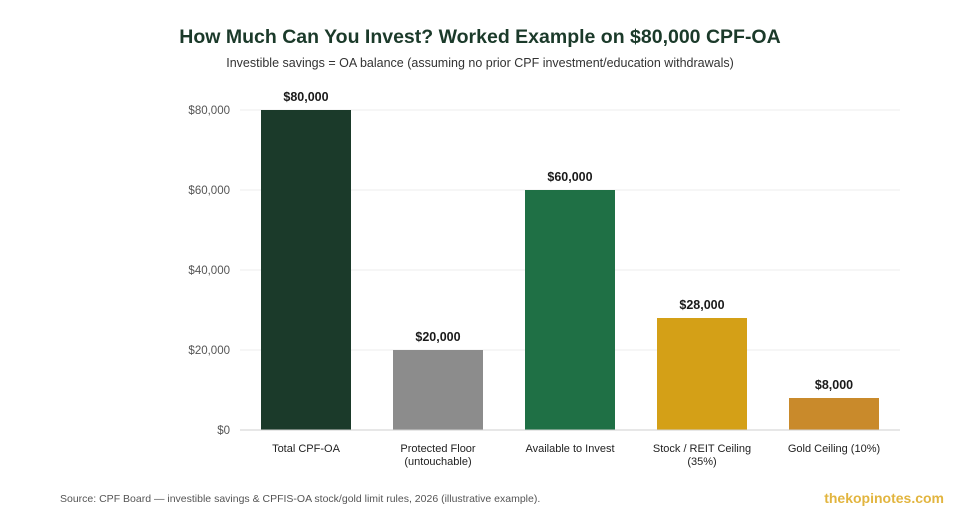 This screenshot has height=520, width=960. What do you see at coordinates (702, 455) in the screenshot?
I see `x-tick-label: Stock / REIT Ceiling (35%)` at bounding box center [702, 455].